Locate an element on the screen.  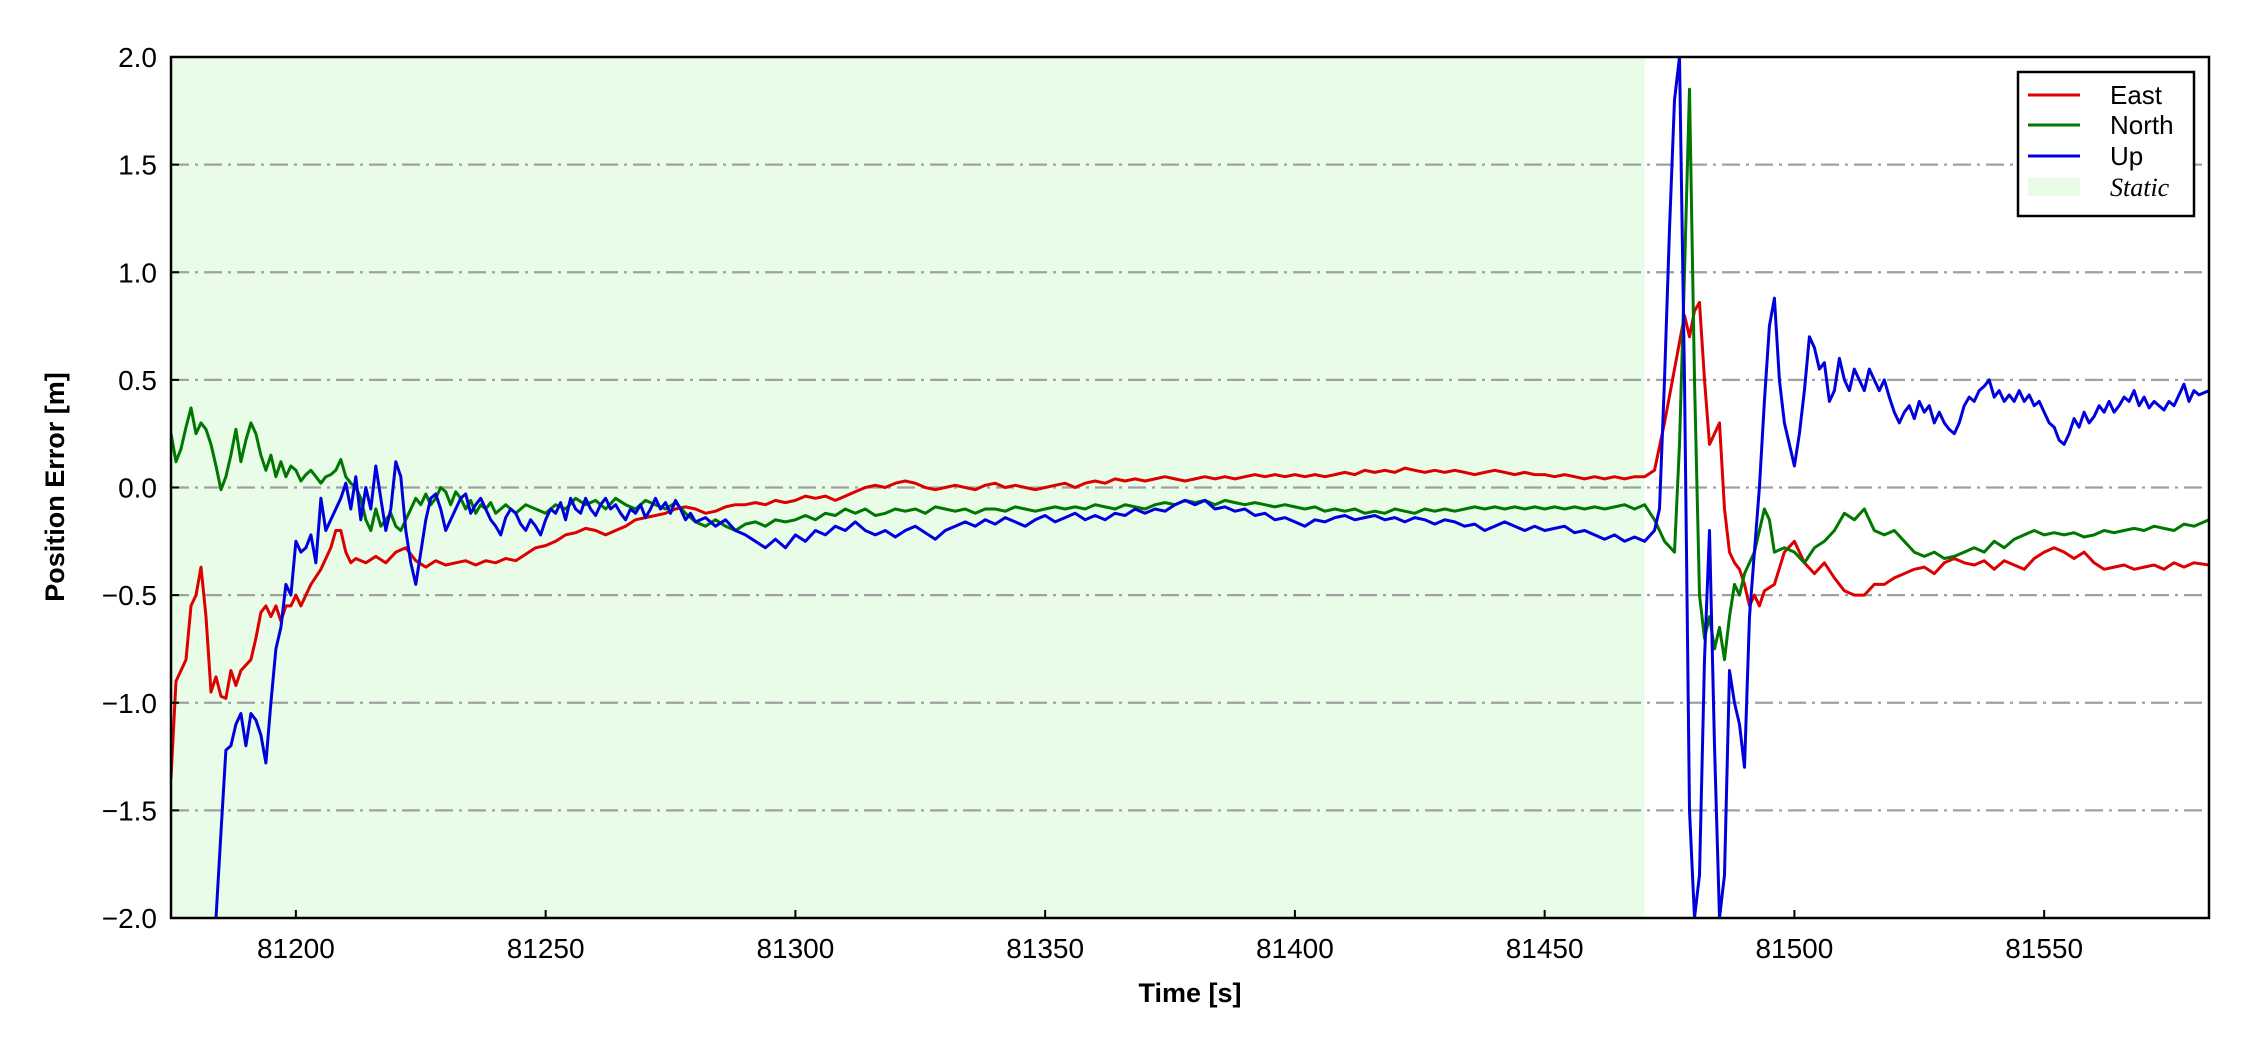
legend-label-north: North is located at coordinates (2142, 125).